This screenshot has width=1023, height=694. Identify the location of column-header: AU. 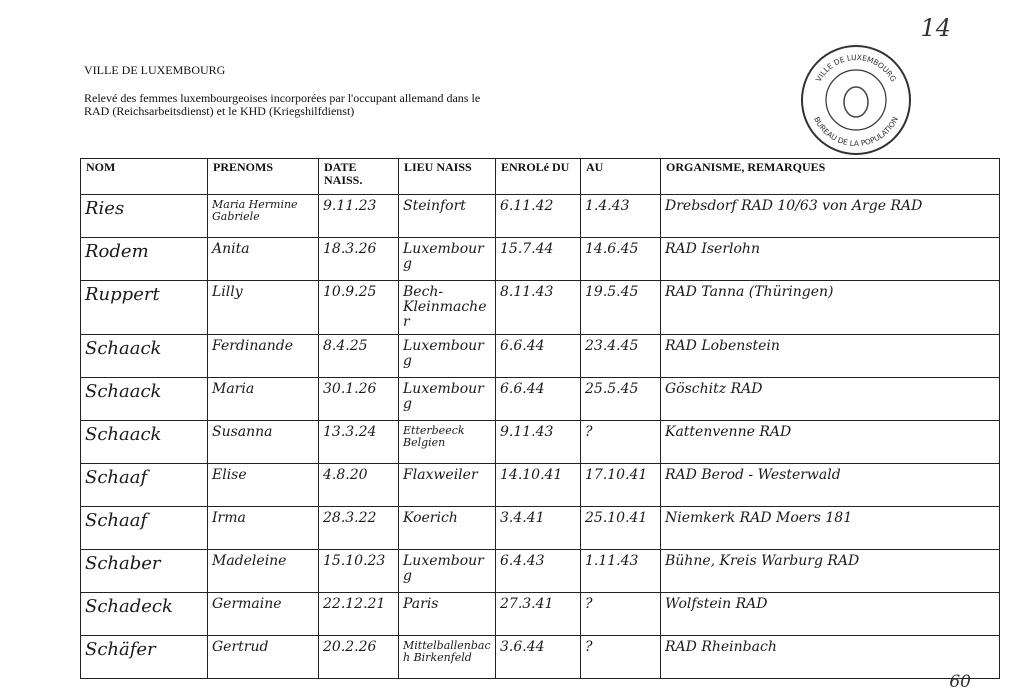
(620, 176).